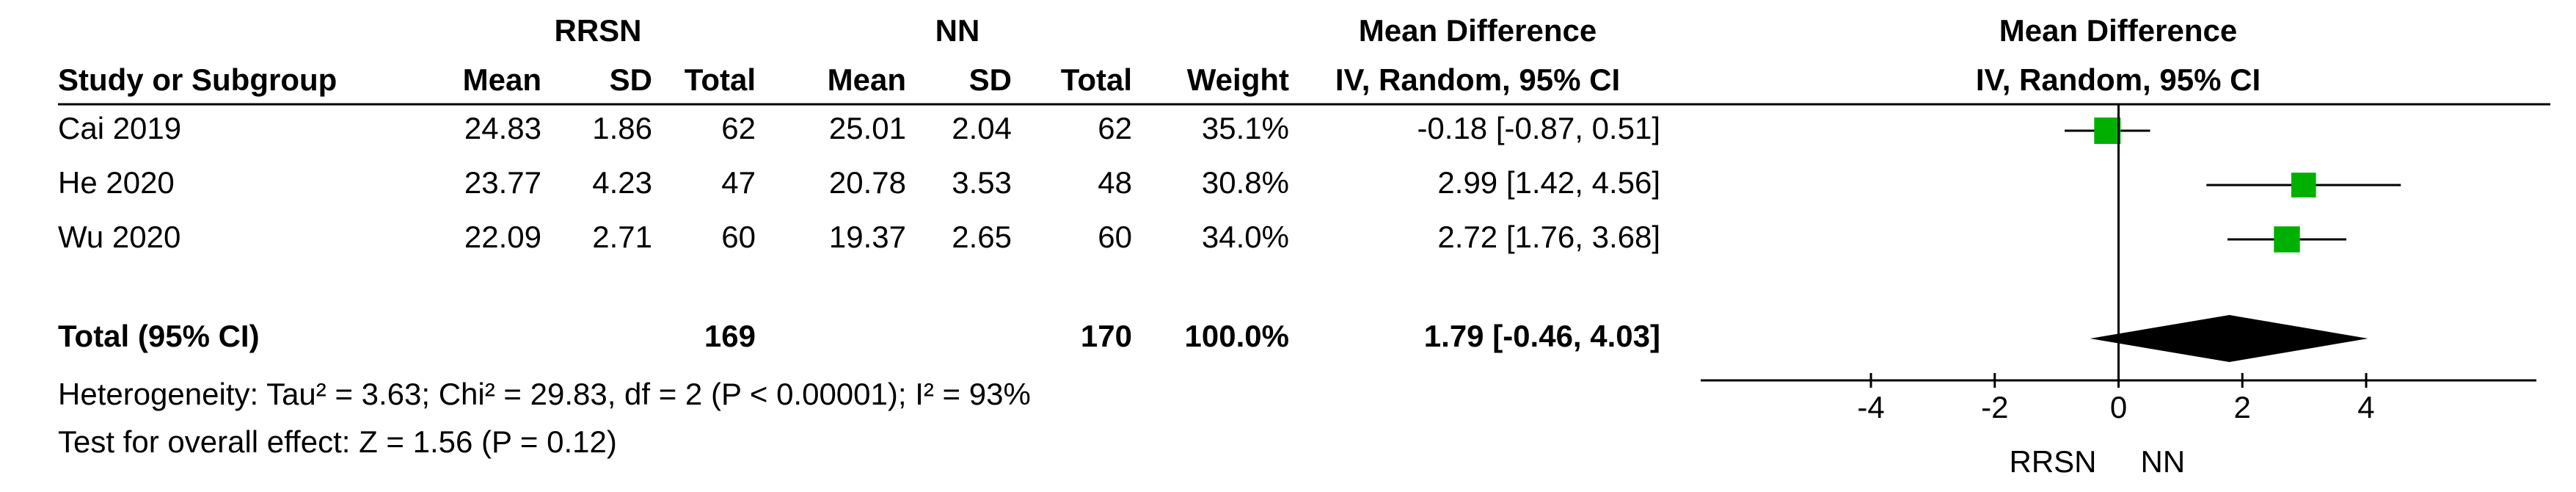 The height and width of the screenshot is (492, 2576). What do you see at coordinates (2366, 407) in the screenshot?
I see `x-tick-label: 4` at bounding box center [2366, 407].